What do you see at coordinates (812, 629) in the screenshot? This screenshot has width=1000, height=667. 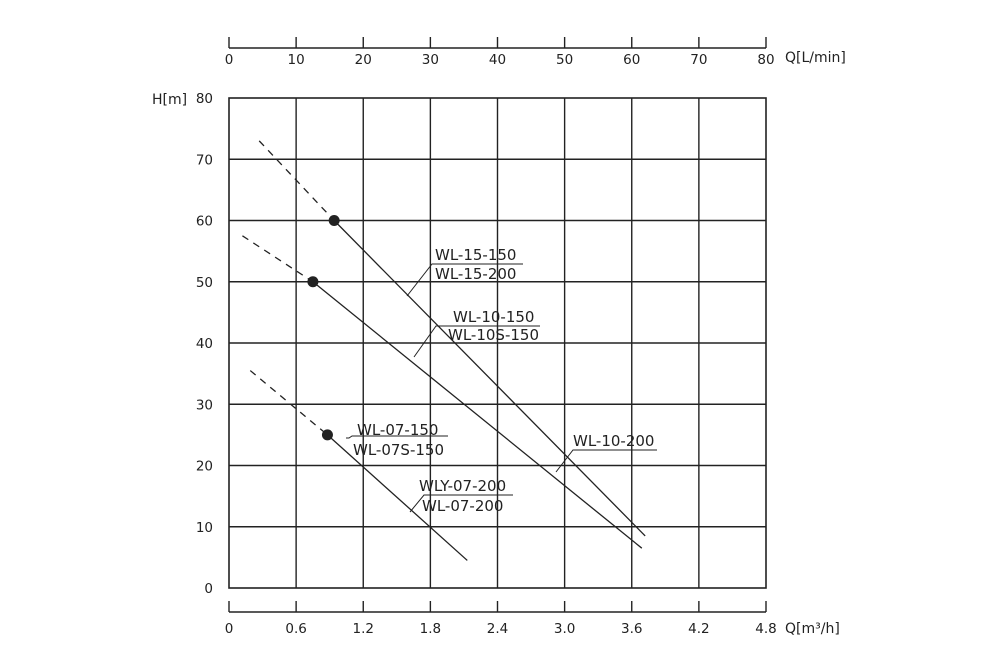 I see `bottom-axis-title: Q[m³/h]` at bounding box center [812, 629].